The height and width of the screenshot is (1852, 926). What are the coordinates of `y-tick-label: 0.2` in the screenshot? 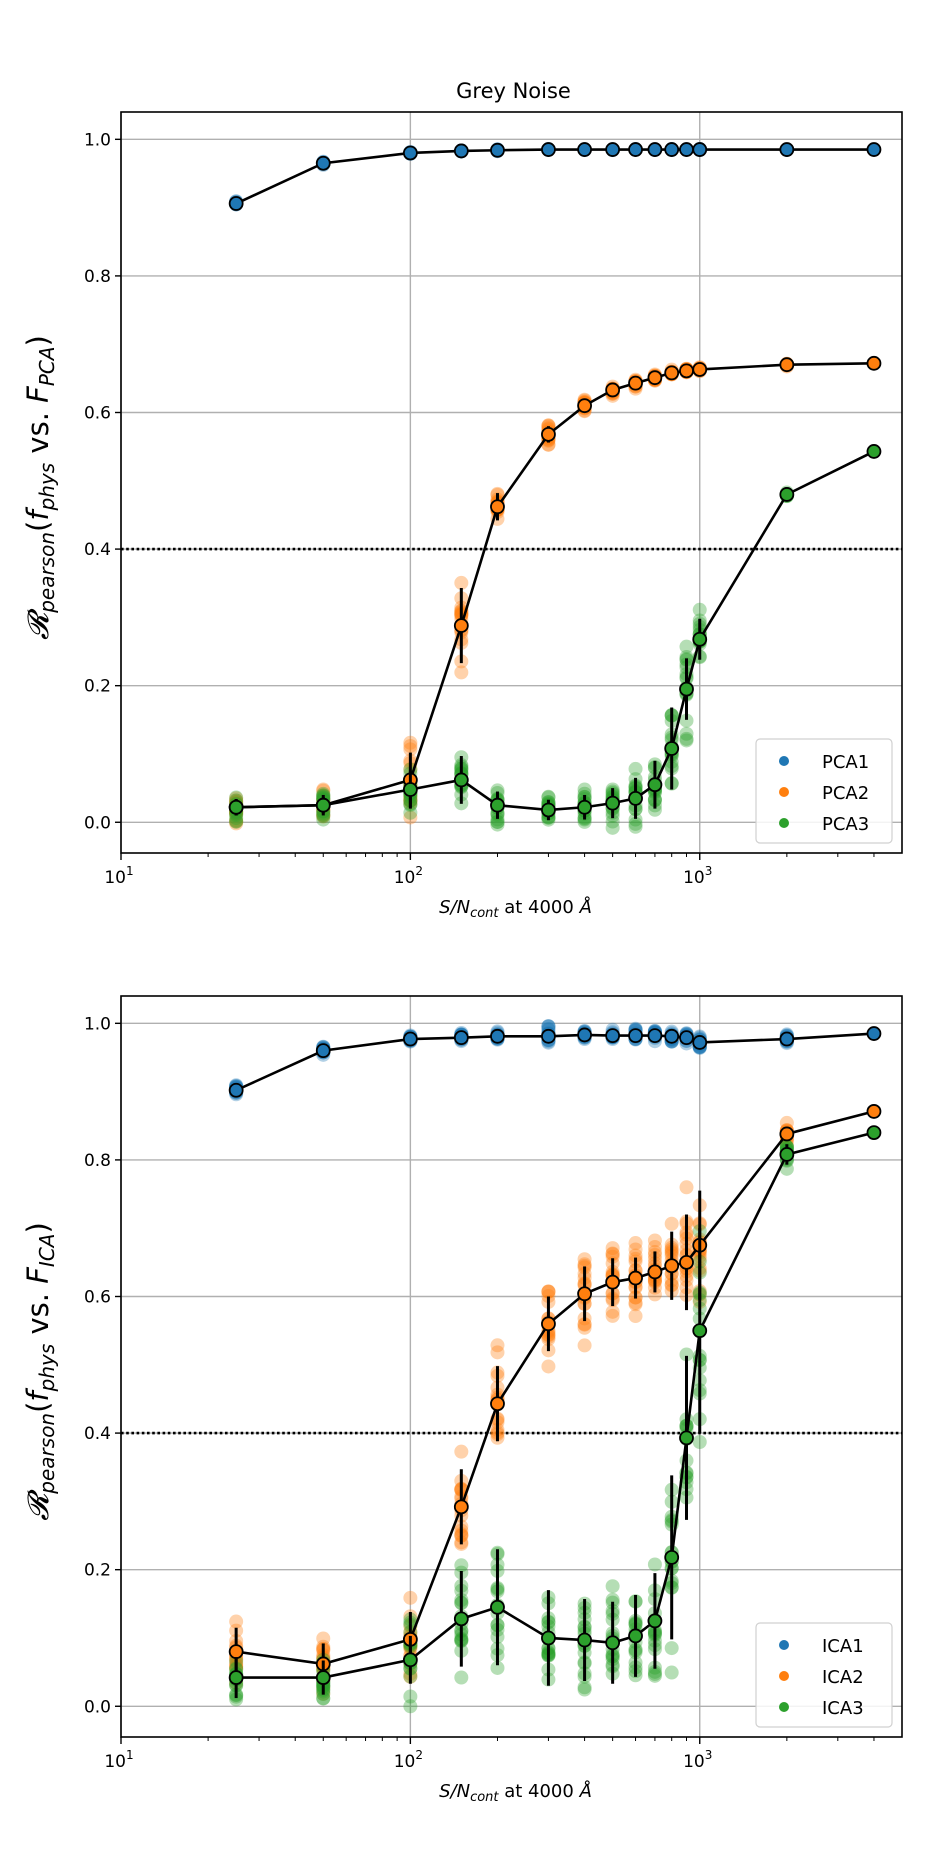 It's located at (97, 1571).